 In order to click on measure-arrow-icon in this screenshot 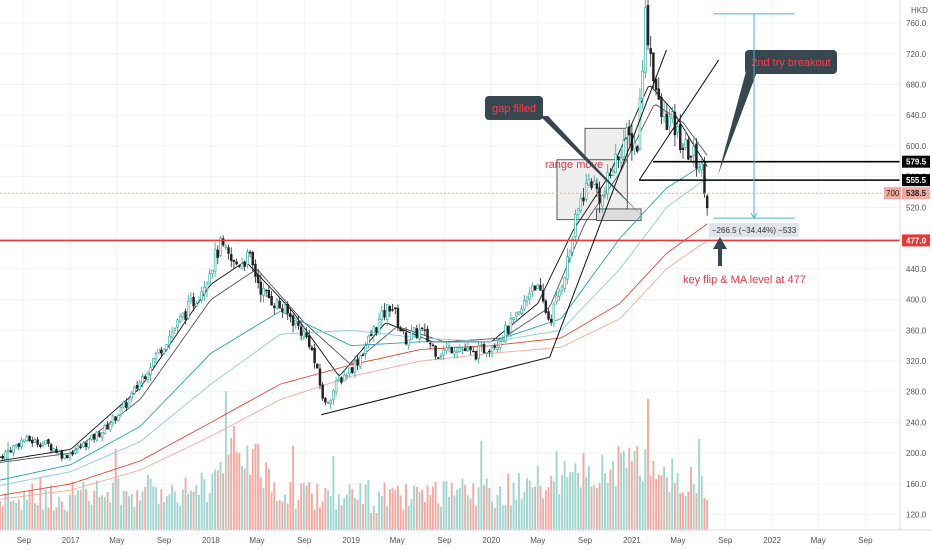, I will do `click(754, 216)`.